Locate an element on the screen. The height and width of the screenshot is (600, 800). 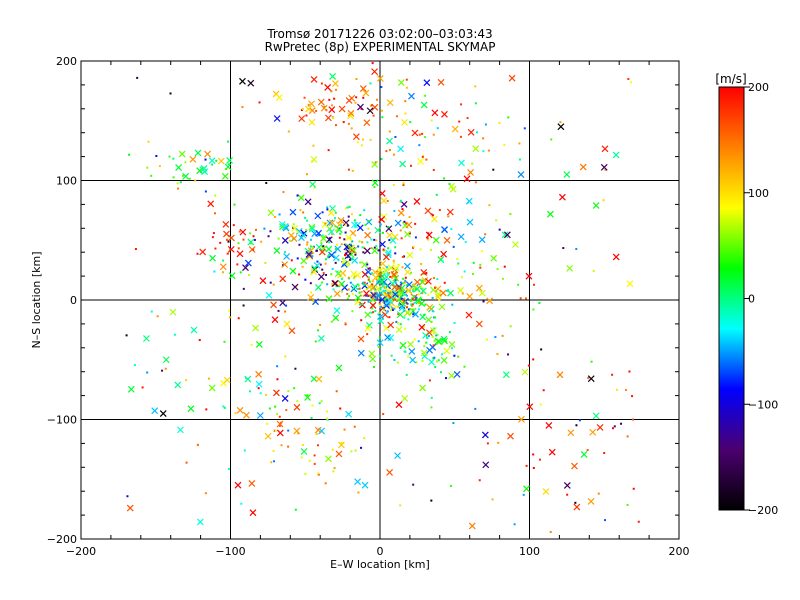
chart-subtitle: RwPretec (8p) EXPERIMENTAL SKYMAP is located at coordinates (380, 47).